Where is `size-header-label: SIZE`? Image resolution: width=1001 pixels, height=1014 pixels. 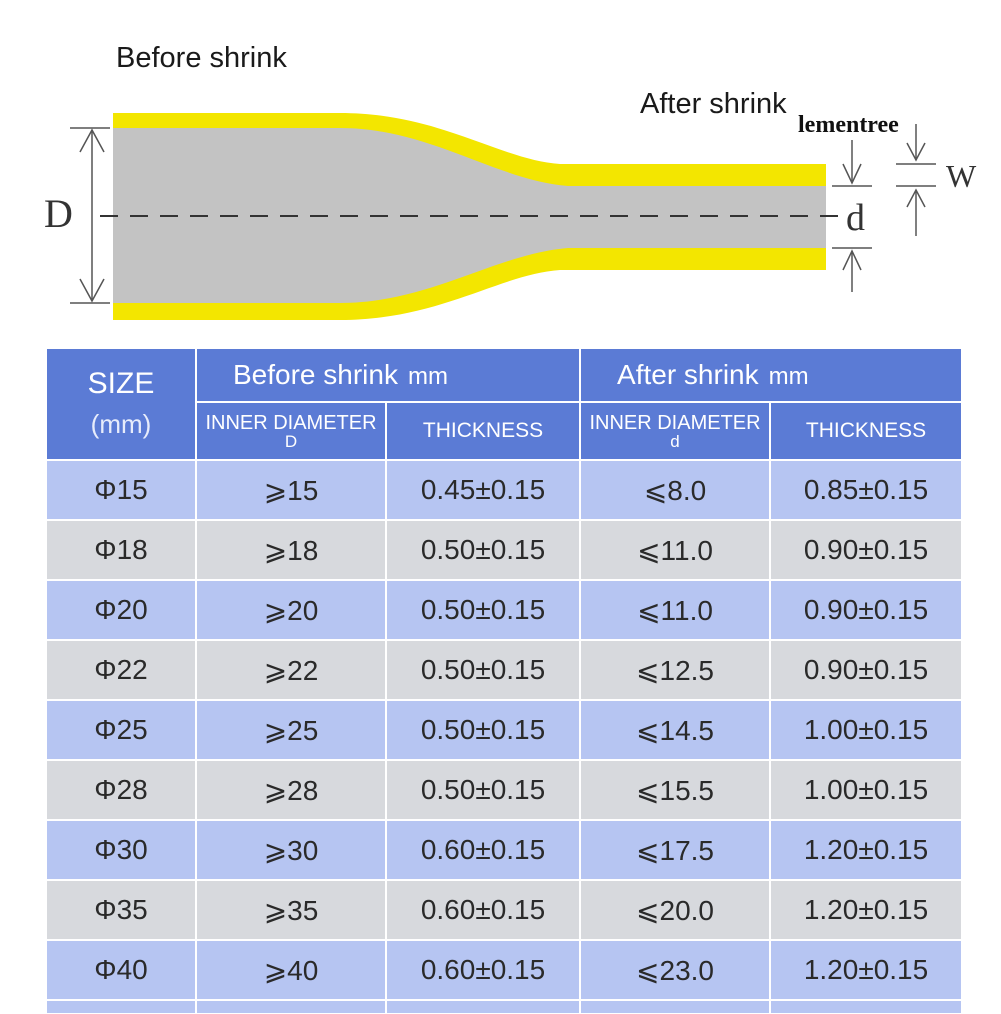
size-header-label: SIZE is located at coordinates (121, 383).